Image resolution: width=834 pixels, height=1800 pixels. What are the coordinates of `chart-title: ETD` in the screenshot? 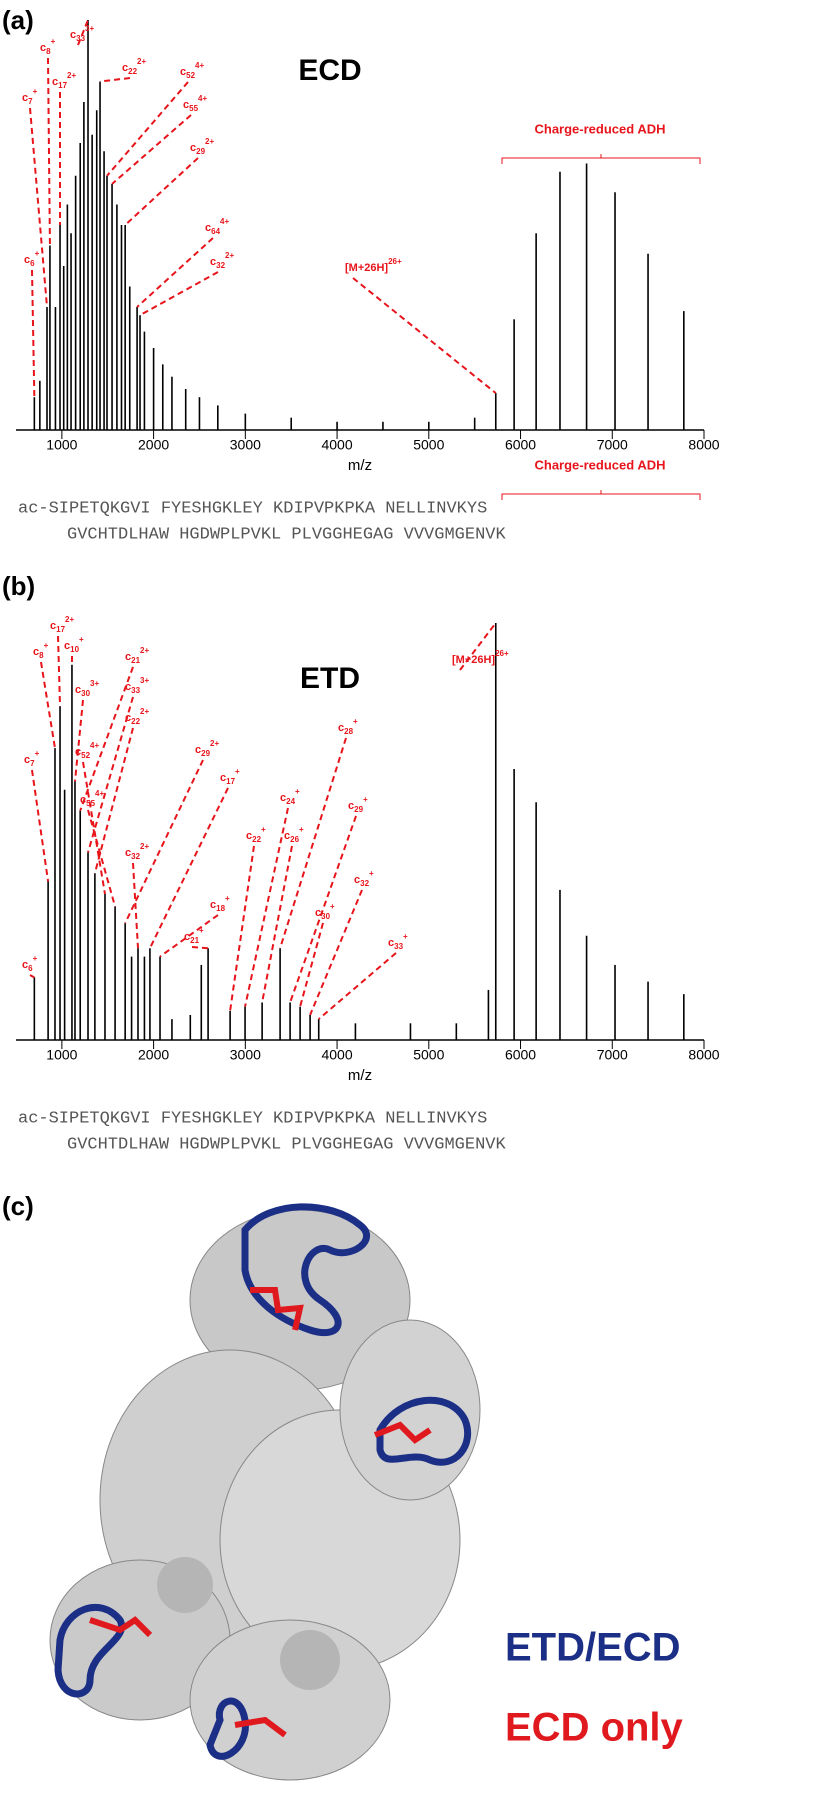 It's located at (330, 678).